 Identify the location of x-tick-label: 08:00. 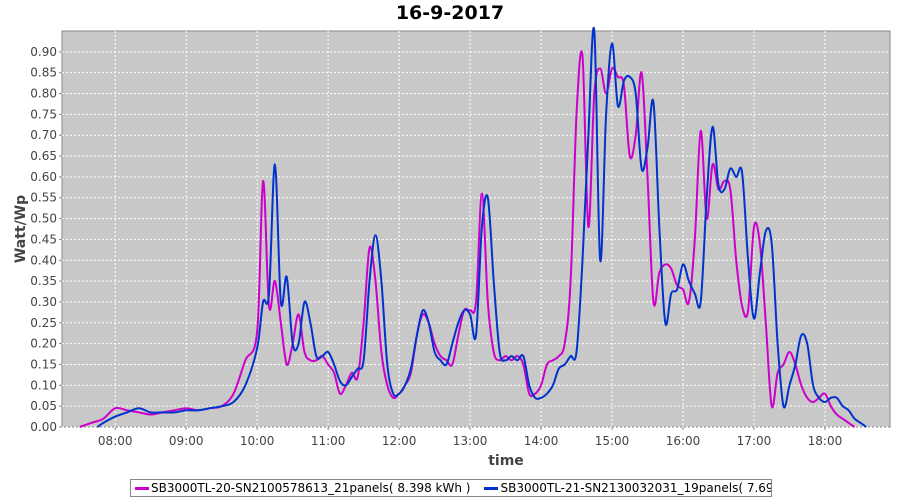
(115, 441).